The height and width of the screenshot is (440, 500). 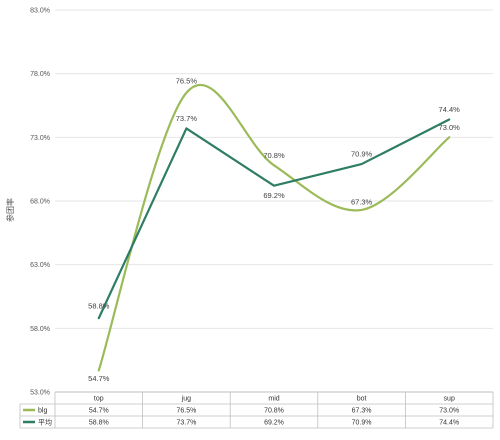 What do you see at coordinates (40, 11) in the screenshot?
I see `y-tick-label: 83.0%` at bounding box center [40, 11].